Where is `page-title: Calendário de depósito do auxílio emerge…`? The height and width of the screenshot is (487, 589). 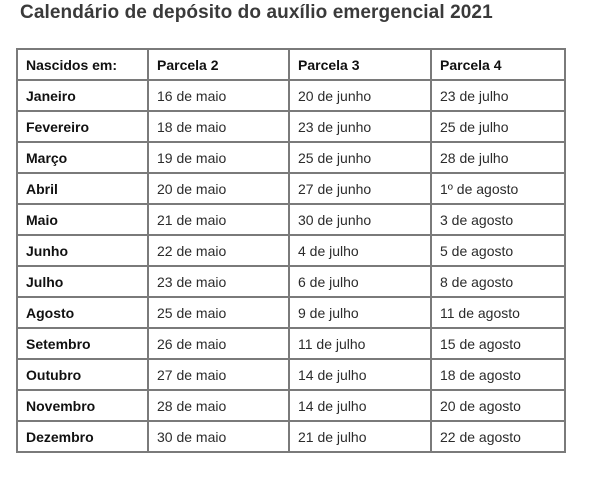
page-title: Calendário de depósito do auxílio emerge… is located at coordinates (256, 12).